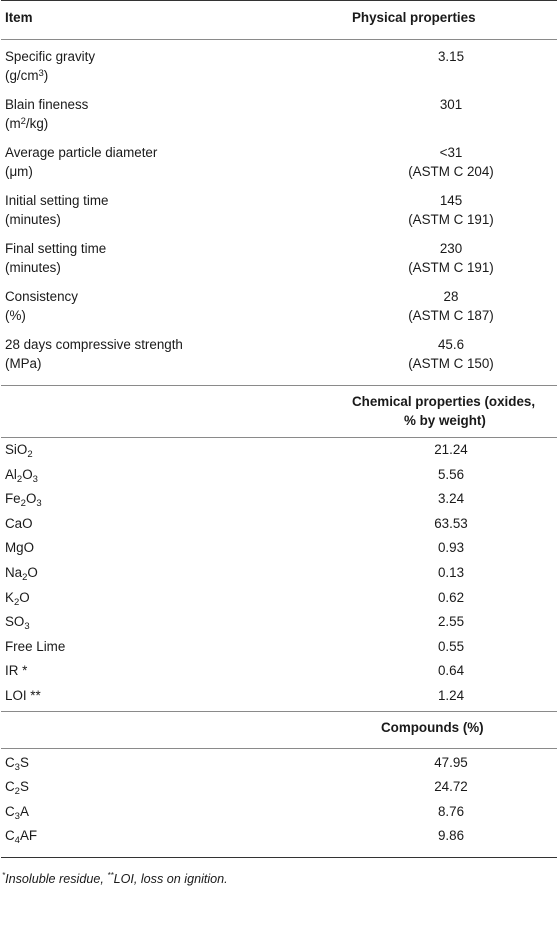 The width and height of the screenshot is (558, 935). I want to click on formula-part: AF, so click(28, 836).